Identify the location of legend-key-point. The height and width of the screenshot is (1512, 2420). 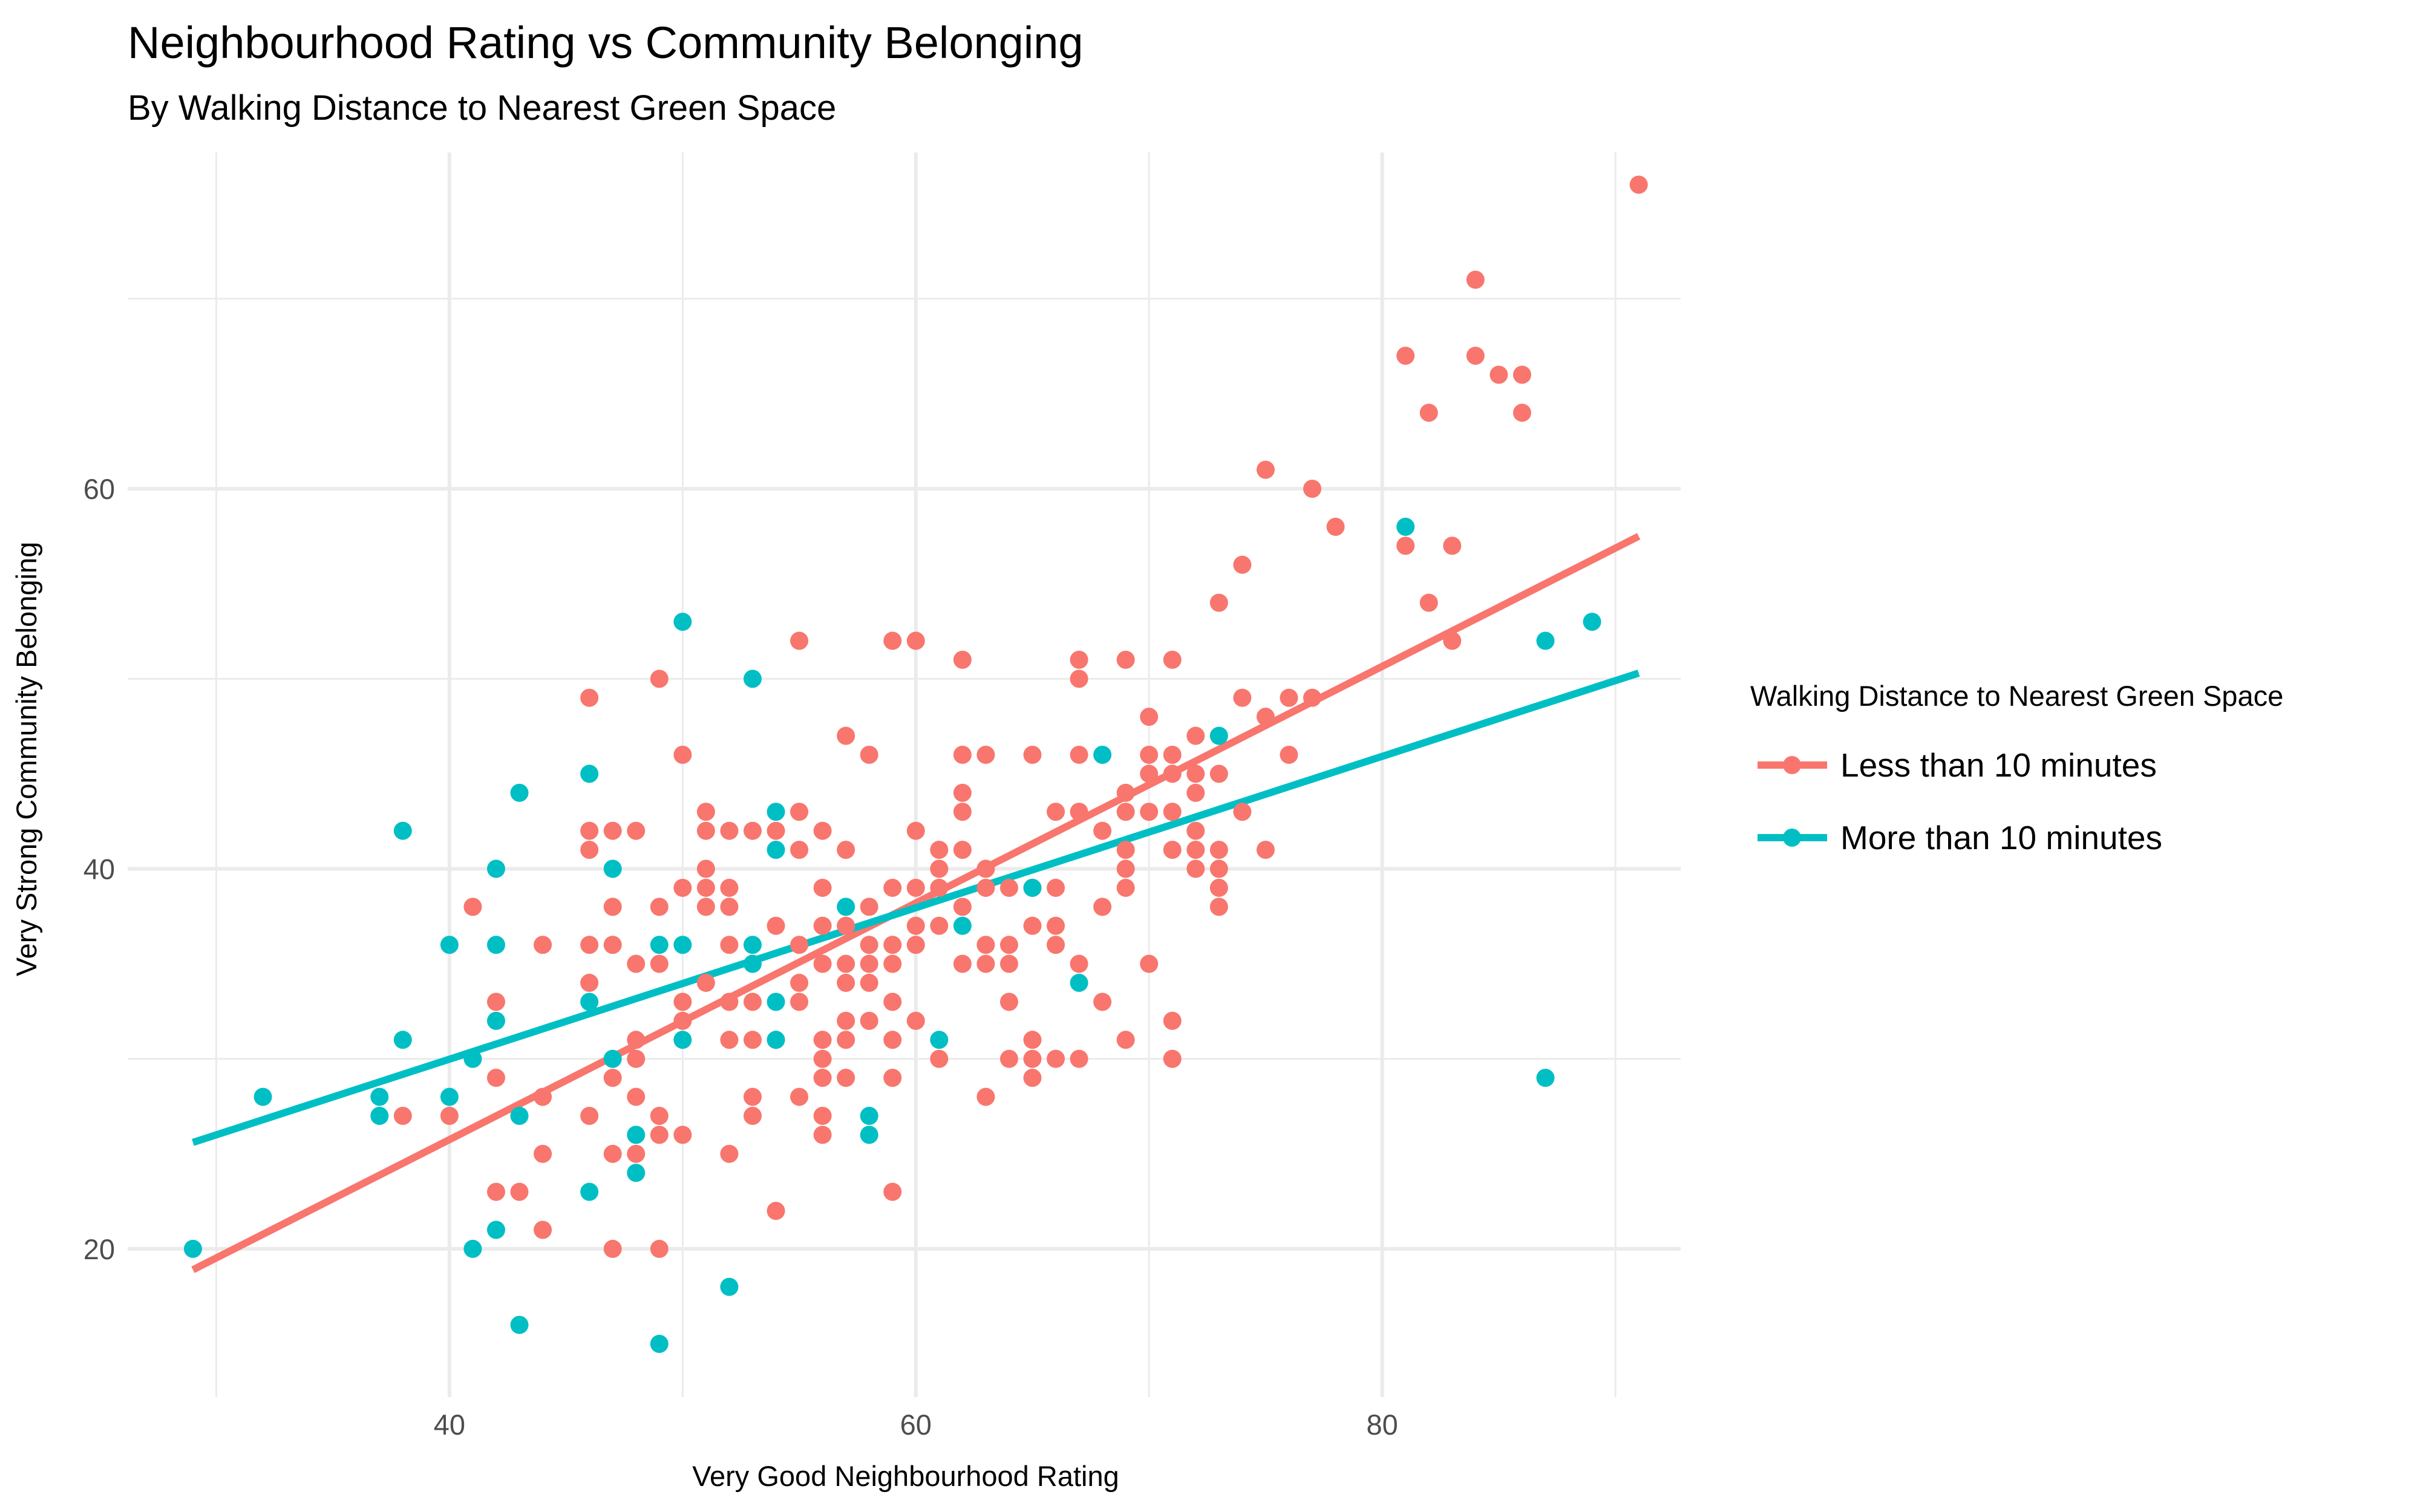
(1792, 765).